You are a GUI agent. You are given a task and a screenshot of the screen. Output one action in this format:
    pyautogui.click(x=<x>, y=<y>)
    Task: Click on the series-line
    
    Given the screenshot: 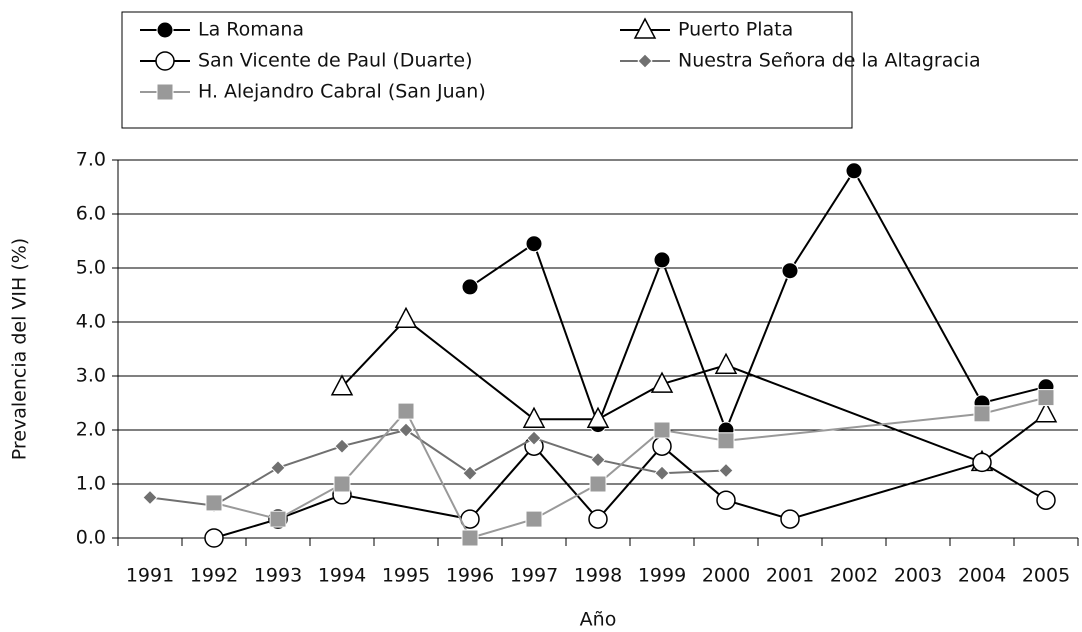 What is the action you would take?
    pyautogui.click(x=438, y=467)
    